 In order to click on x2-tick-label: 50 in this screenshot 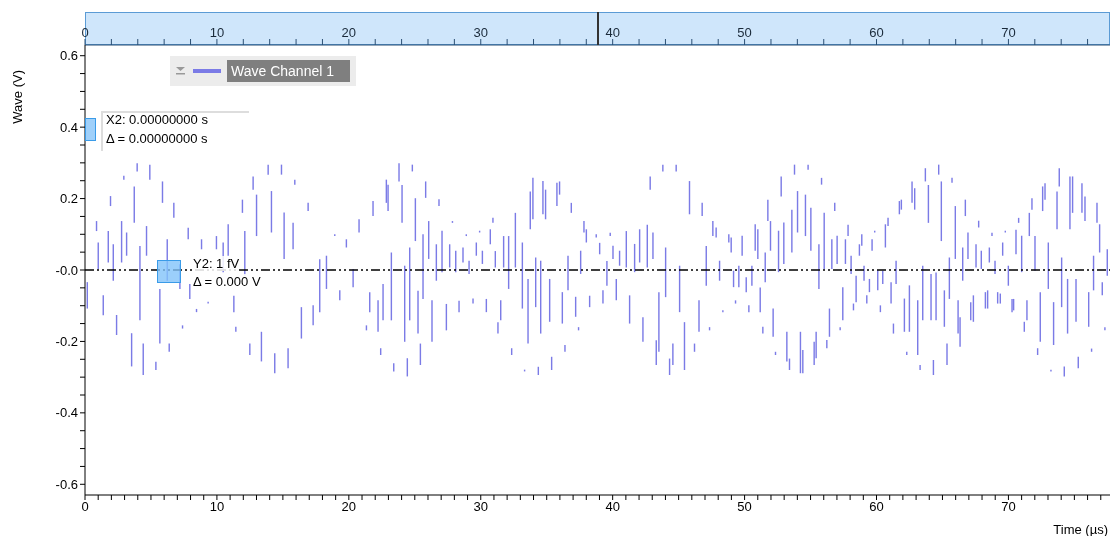, I will do `click(744, 32)`.